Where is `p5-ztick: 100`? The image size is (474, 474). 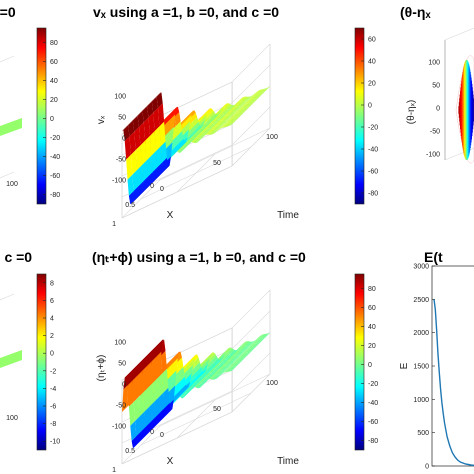
p5-ztick: 100 is located at coordinates (120, 343).